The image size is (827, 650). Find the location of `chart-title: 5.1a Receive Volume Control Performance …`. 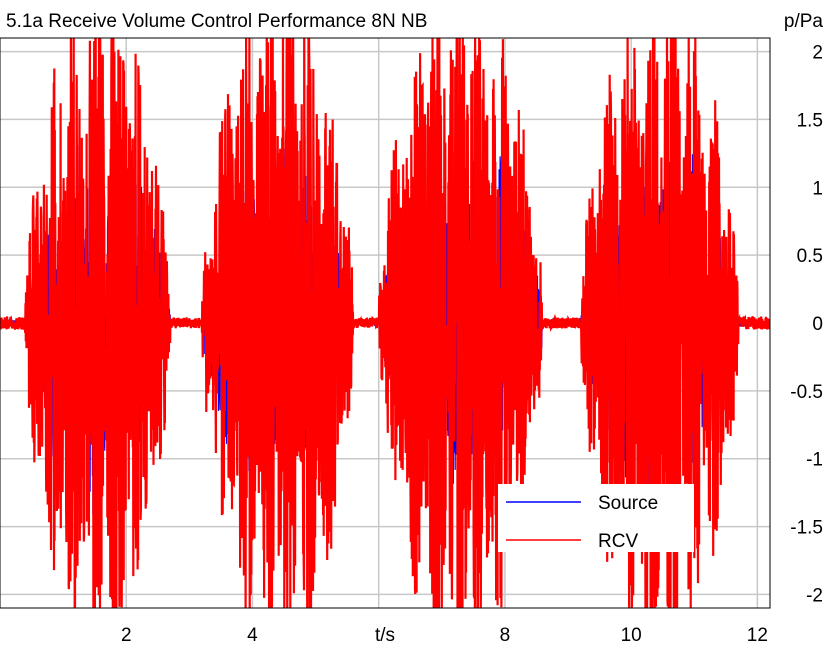

chart-title: 5.1a Receive Volume Control Performance … is located at coordinates (216, 21).